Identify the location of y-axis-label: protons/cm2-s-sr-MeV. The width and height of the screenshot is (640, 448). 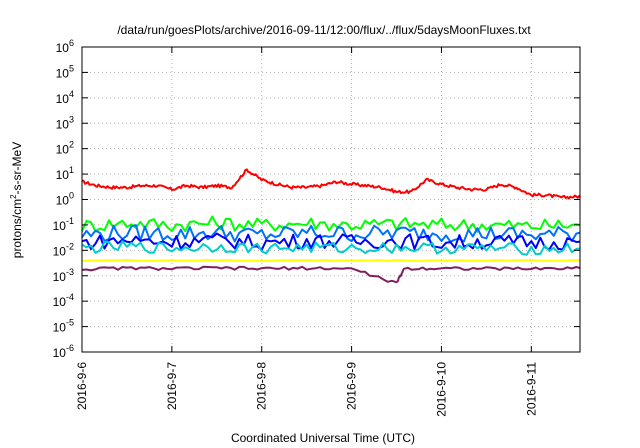
(16, 200).